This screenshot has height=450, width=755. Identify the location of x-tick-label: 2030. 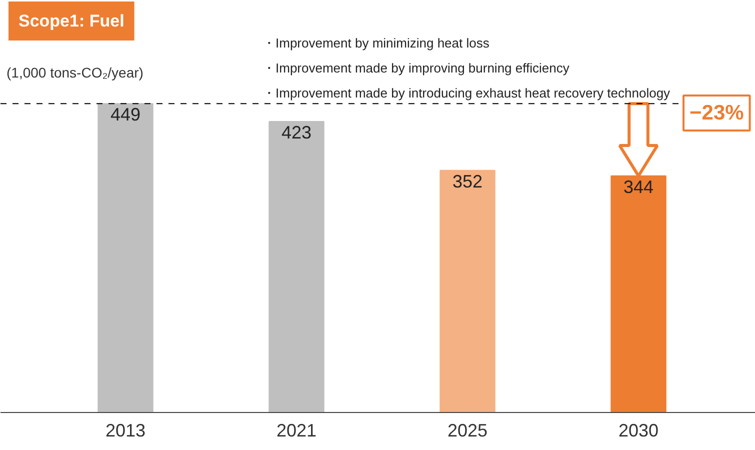
(638, 430).